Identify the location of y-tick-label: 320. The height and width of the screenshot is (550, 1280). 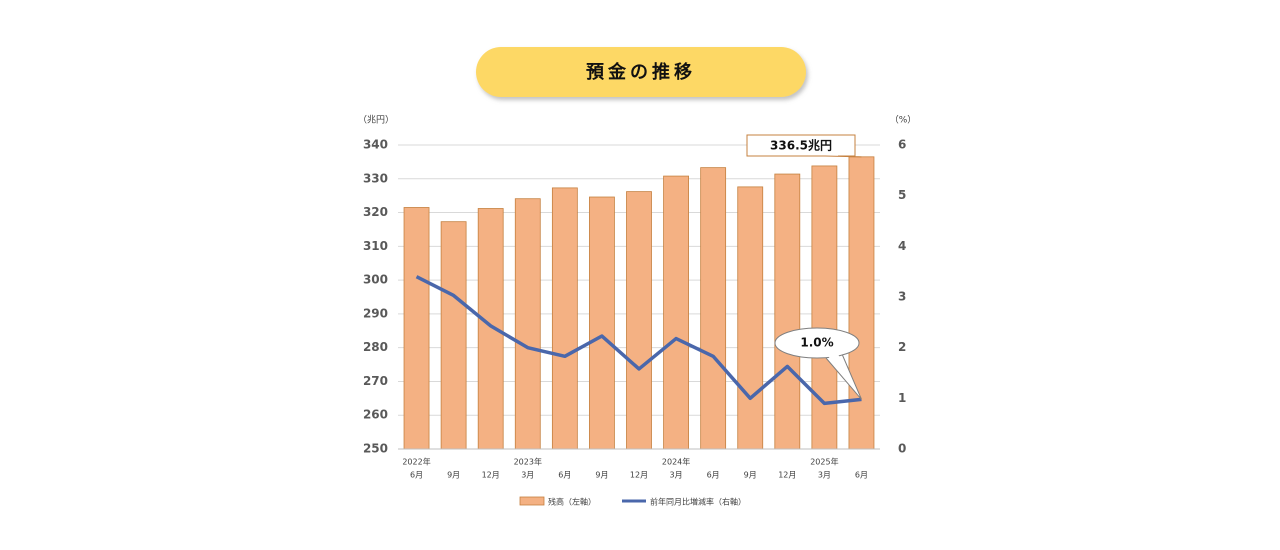
(375, 212).